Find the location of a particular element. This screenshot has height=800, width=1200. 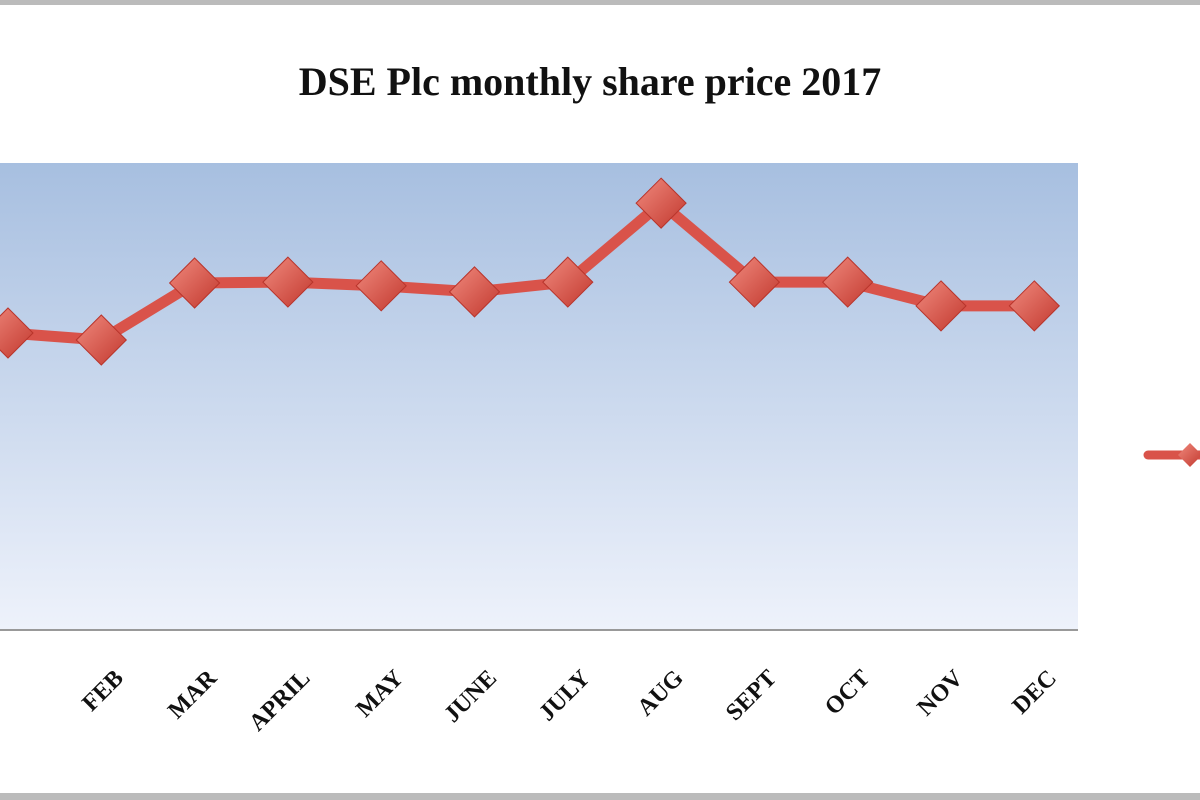

x-tick-label: JUNE is located at coordinates (470, 696).